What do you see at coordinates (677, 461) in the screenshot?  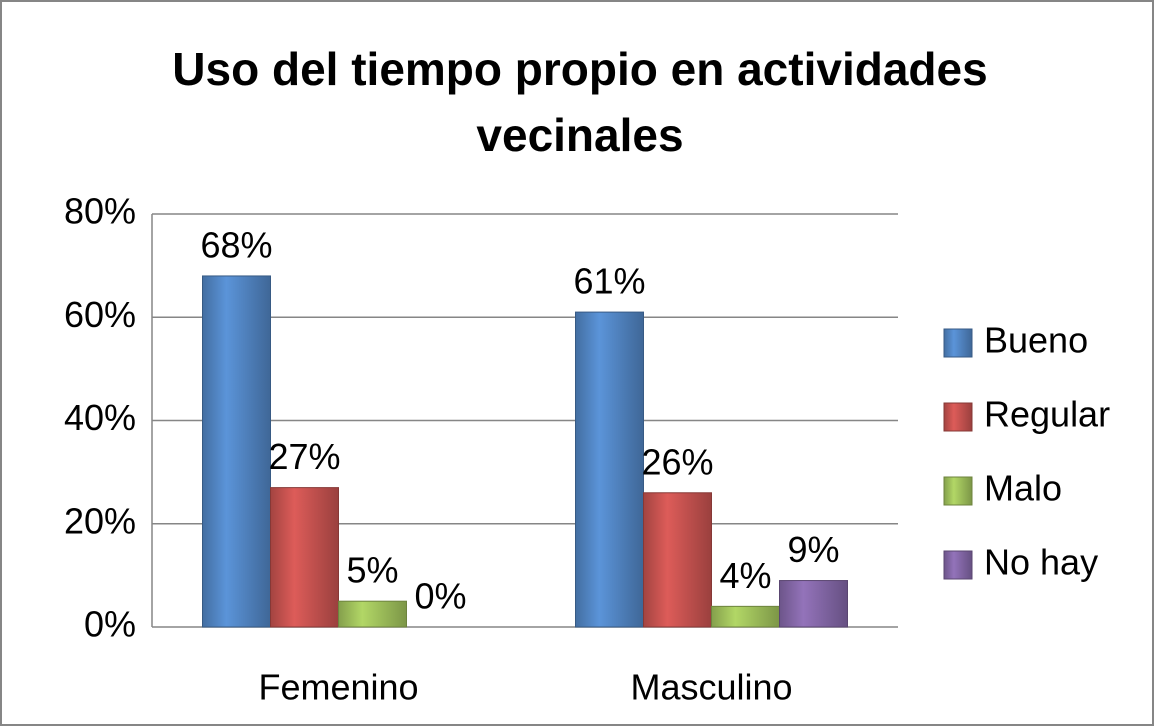 I see `data-label: 26%` at bounding box center [677, 461].